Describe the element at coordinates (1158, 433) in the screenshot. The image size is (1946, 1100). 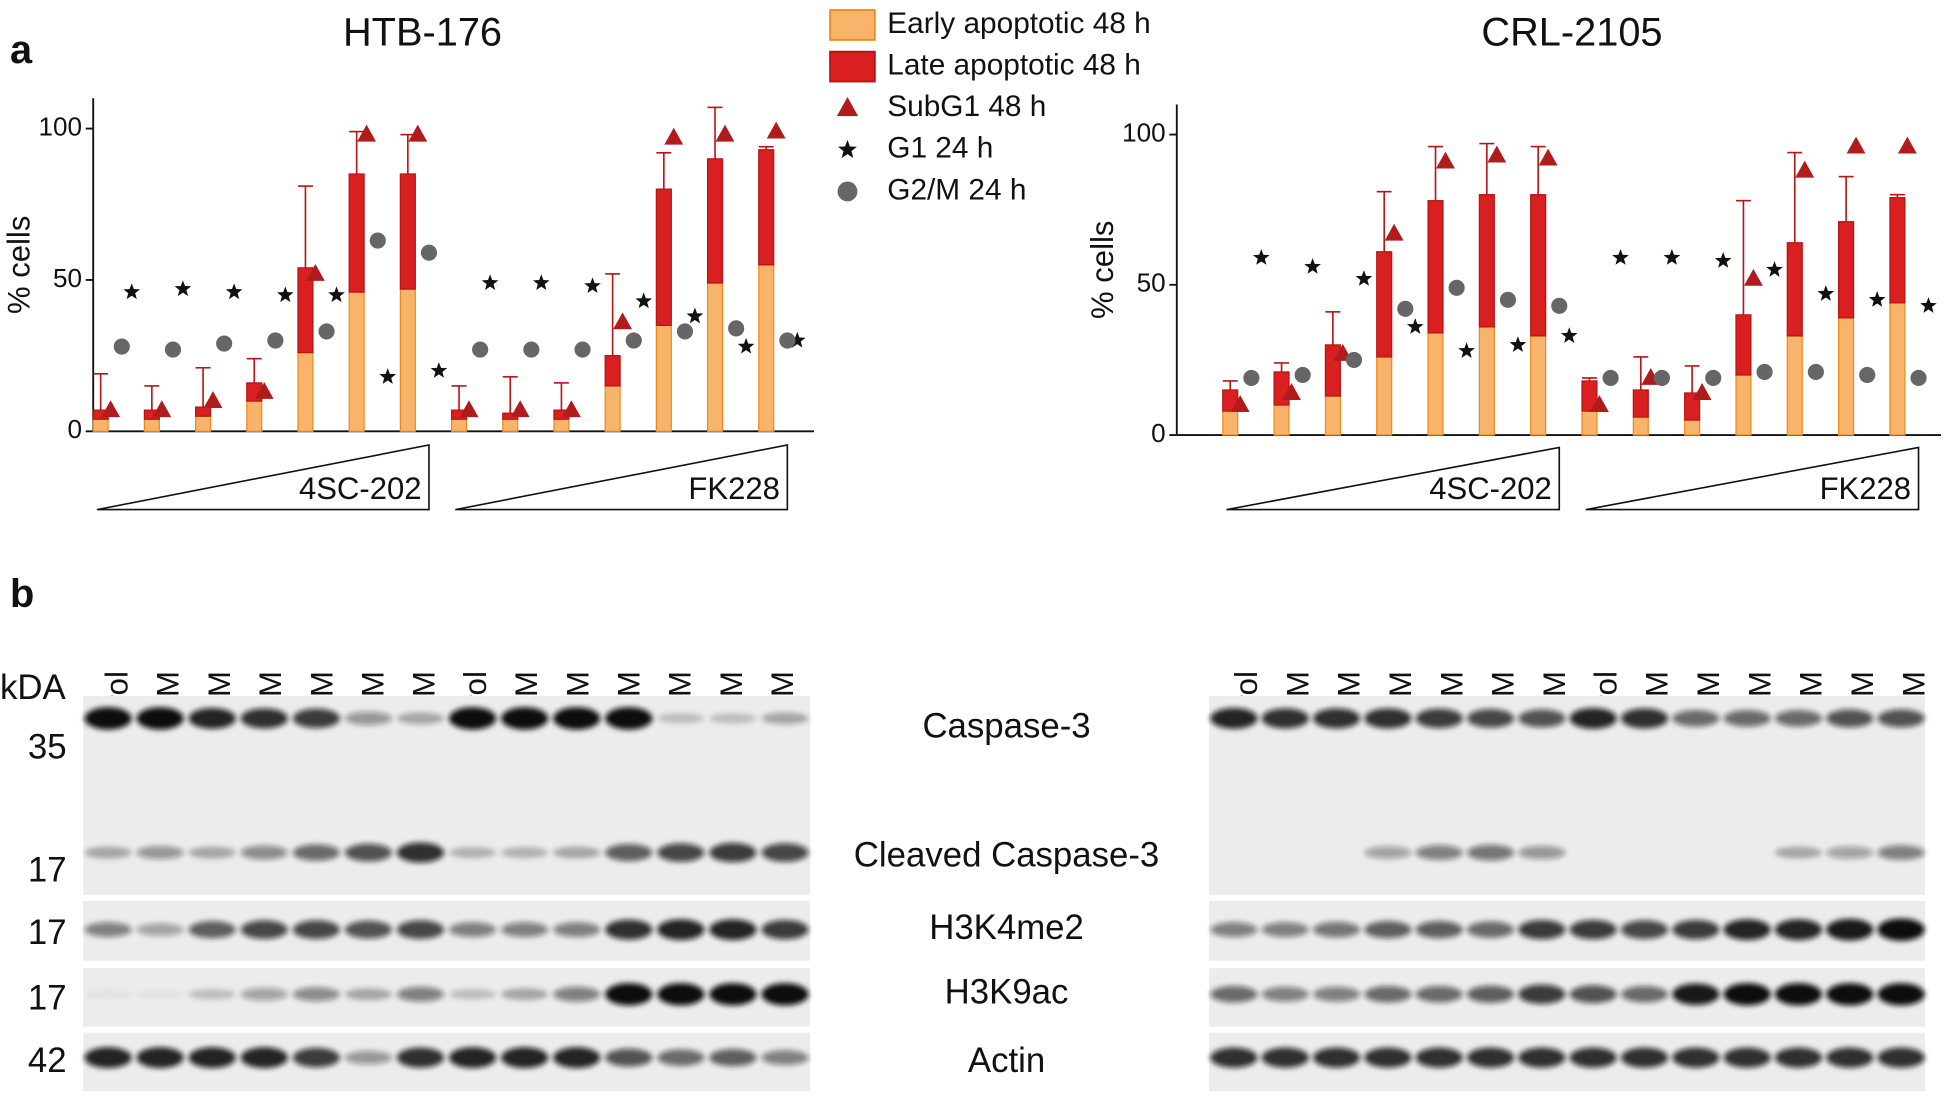
I see `y-tick-label: 0` at that location.